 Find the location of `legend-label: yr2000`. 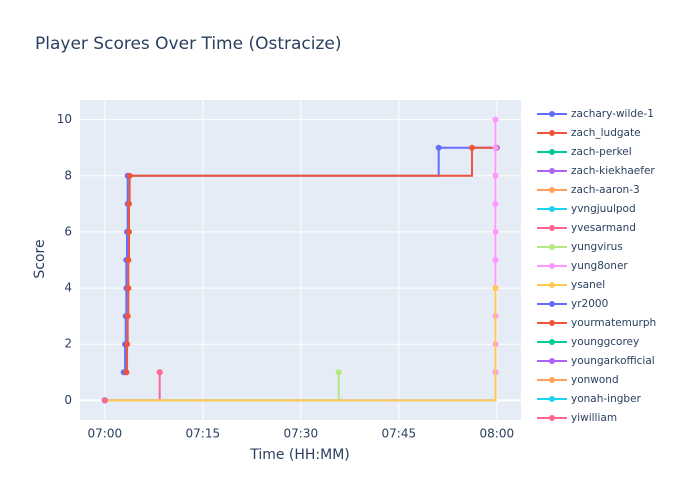

legend-label: yr2000 is located at coordinates (589, 304).